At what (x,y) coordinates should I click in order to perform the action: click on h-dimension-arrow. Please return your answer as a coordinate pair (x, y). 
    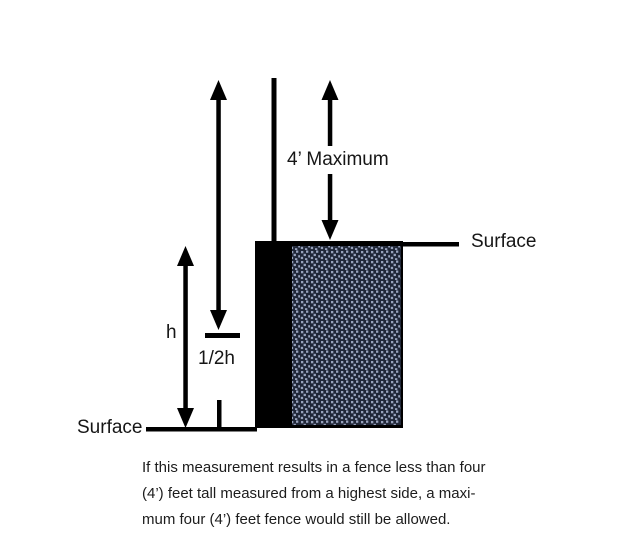
    Looking at the image, I should click on (185, 337).